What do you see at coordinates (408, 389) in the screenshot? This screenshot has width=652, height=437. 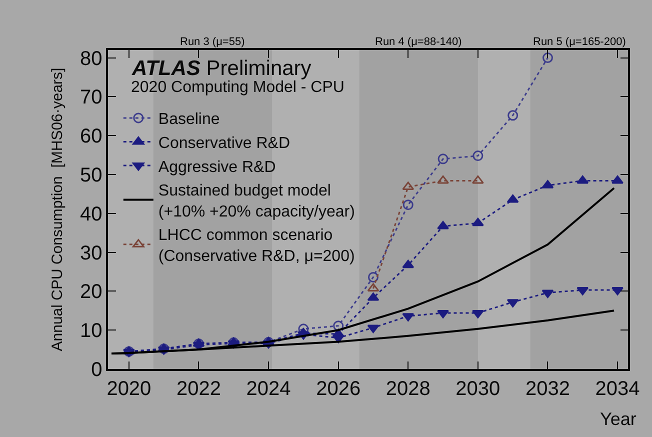 I see `x-tick-label: 2028` at bounding box center [408, 389].